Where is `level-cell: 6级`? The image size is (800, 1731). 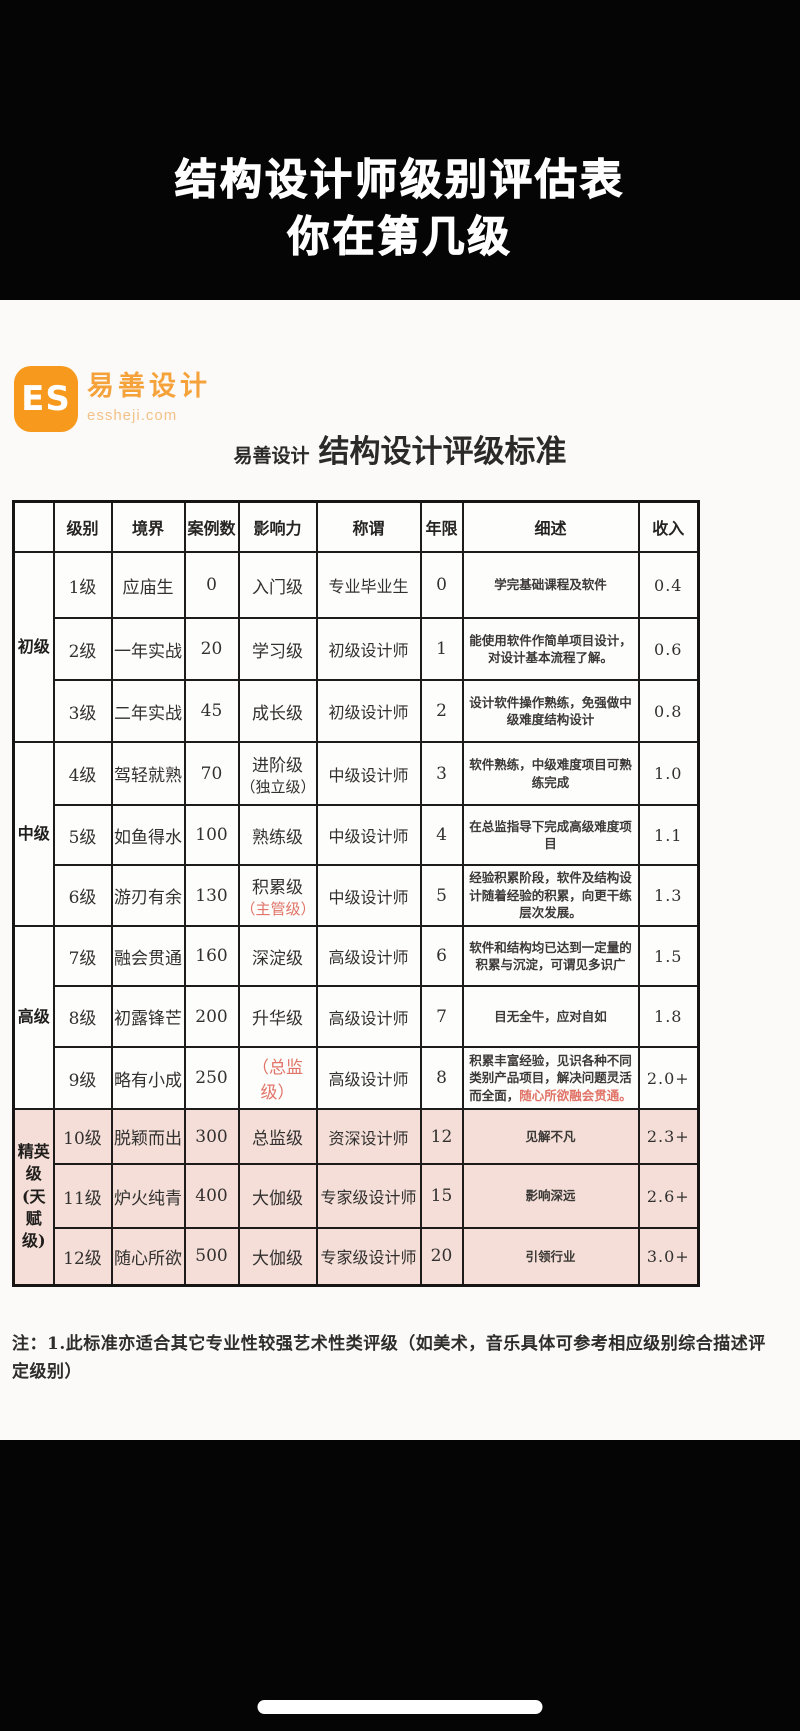
level-cell: 6级 is located at coordinates (82, 895).